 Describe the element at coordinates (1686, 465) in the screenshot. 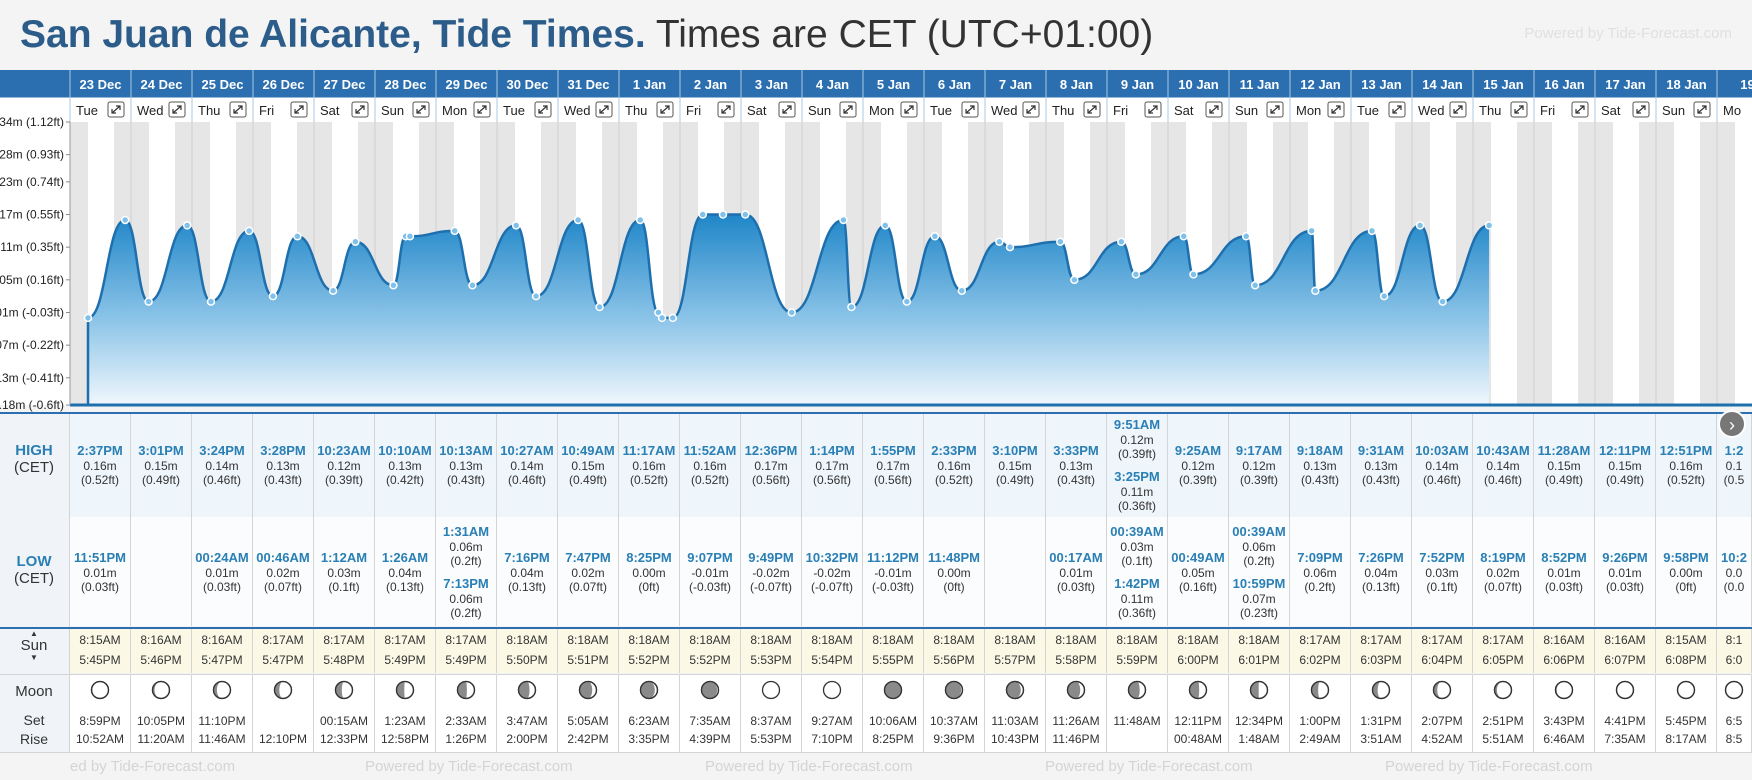

I see `high-tide-height-m: 0.16m` at that location.